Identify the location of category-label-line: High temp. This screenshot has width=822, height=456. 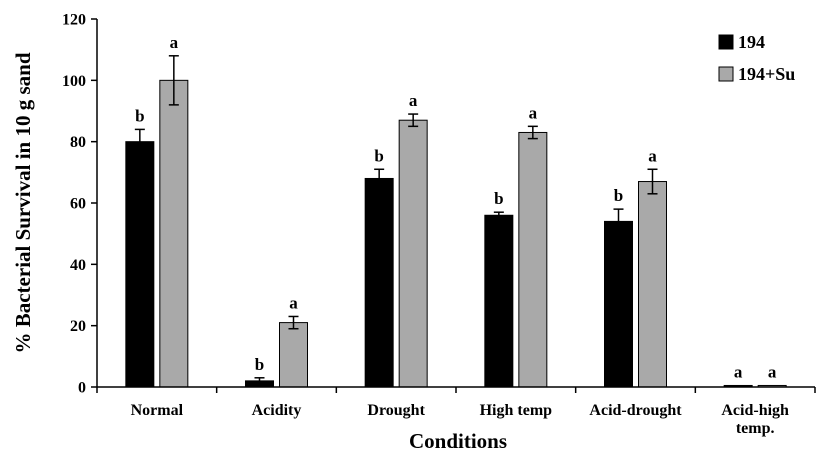
(516, 410).